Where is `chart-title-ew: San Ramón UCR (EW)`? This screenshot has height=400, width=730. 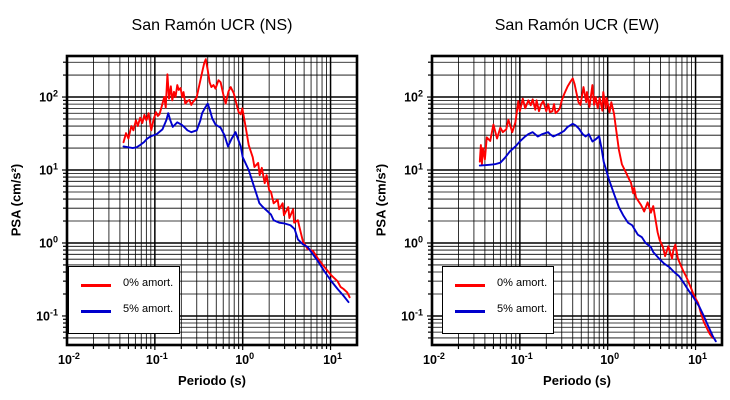 chart-title-ew: San Ramón UCR (EW) is located at coordinates (577, 25).